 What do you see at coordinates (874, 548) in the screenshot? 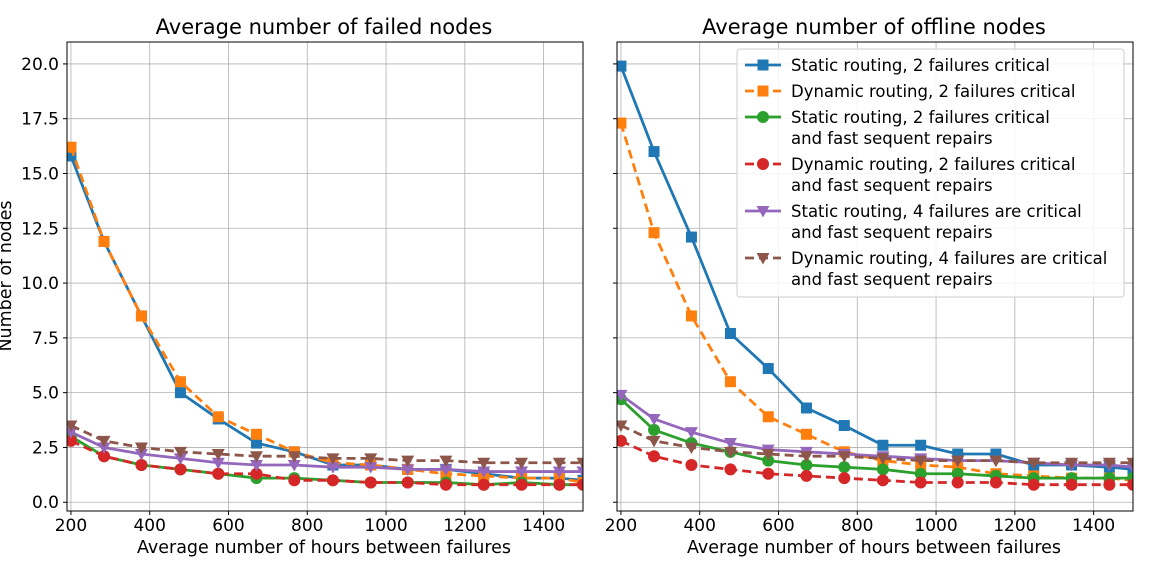
I see `right-chart-xlabel: Average number of hours between failures` at bounding box center [874, 548].